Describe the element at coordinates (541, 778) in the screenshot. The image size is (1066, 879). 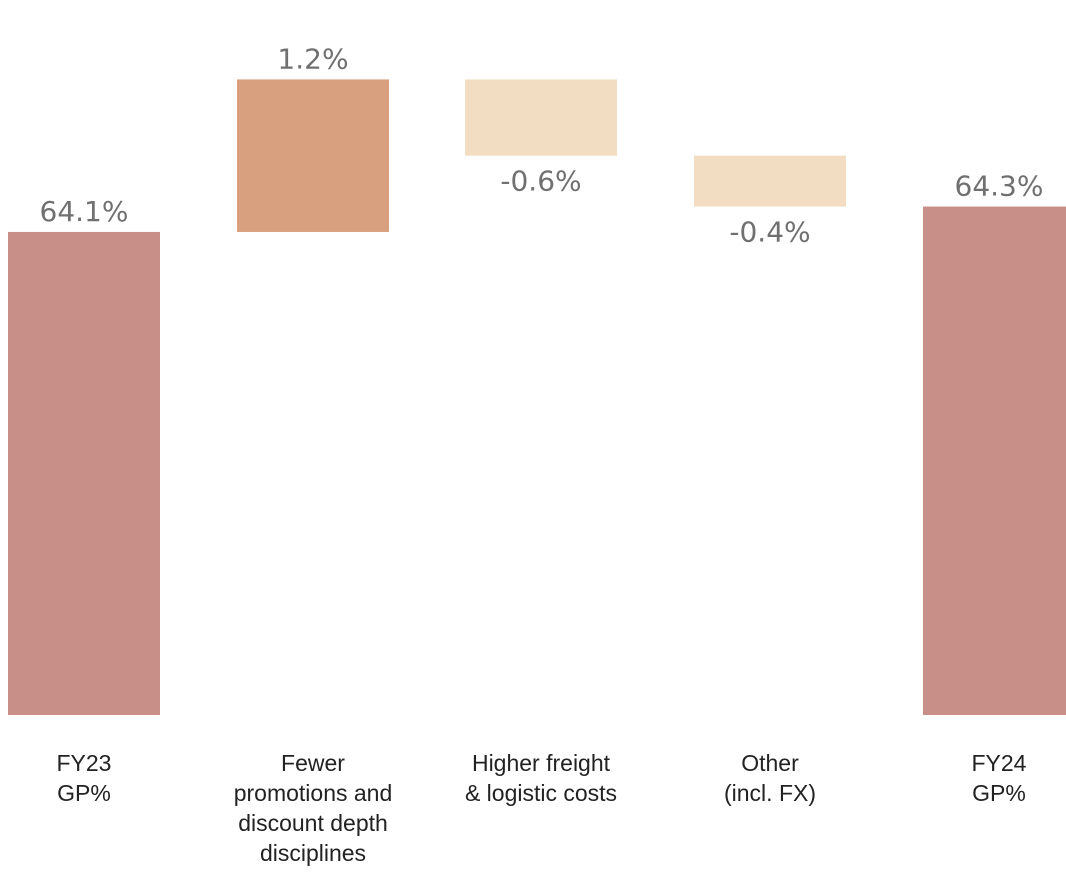
I see `category-label-2: Higher freight & logistic costs` at that location.